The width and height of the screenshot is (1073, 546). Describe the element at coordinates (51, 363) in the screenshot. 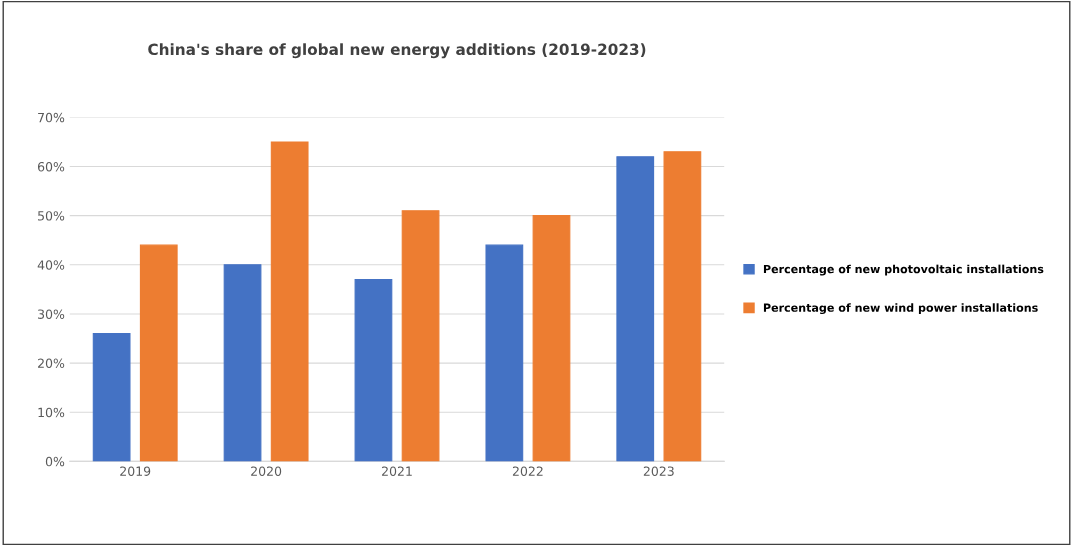

I see `y-tick-label: 20%` at that location.